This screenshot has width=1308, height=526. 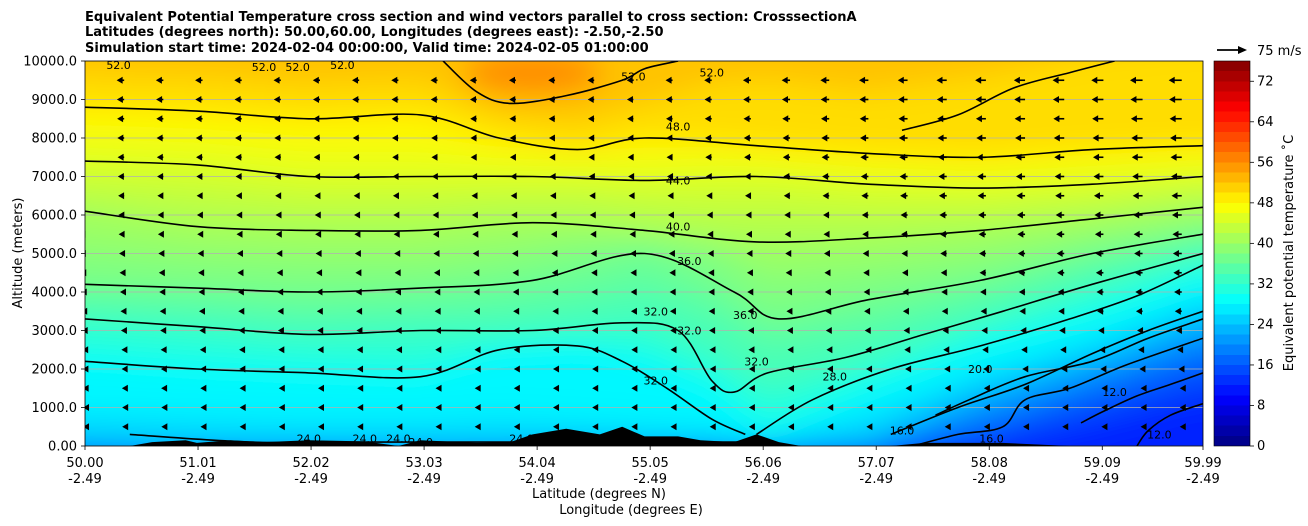 I want to click on contour-label: 16.0, so click(x=902, y=431).